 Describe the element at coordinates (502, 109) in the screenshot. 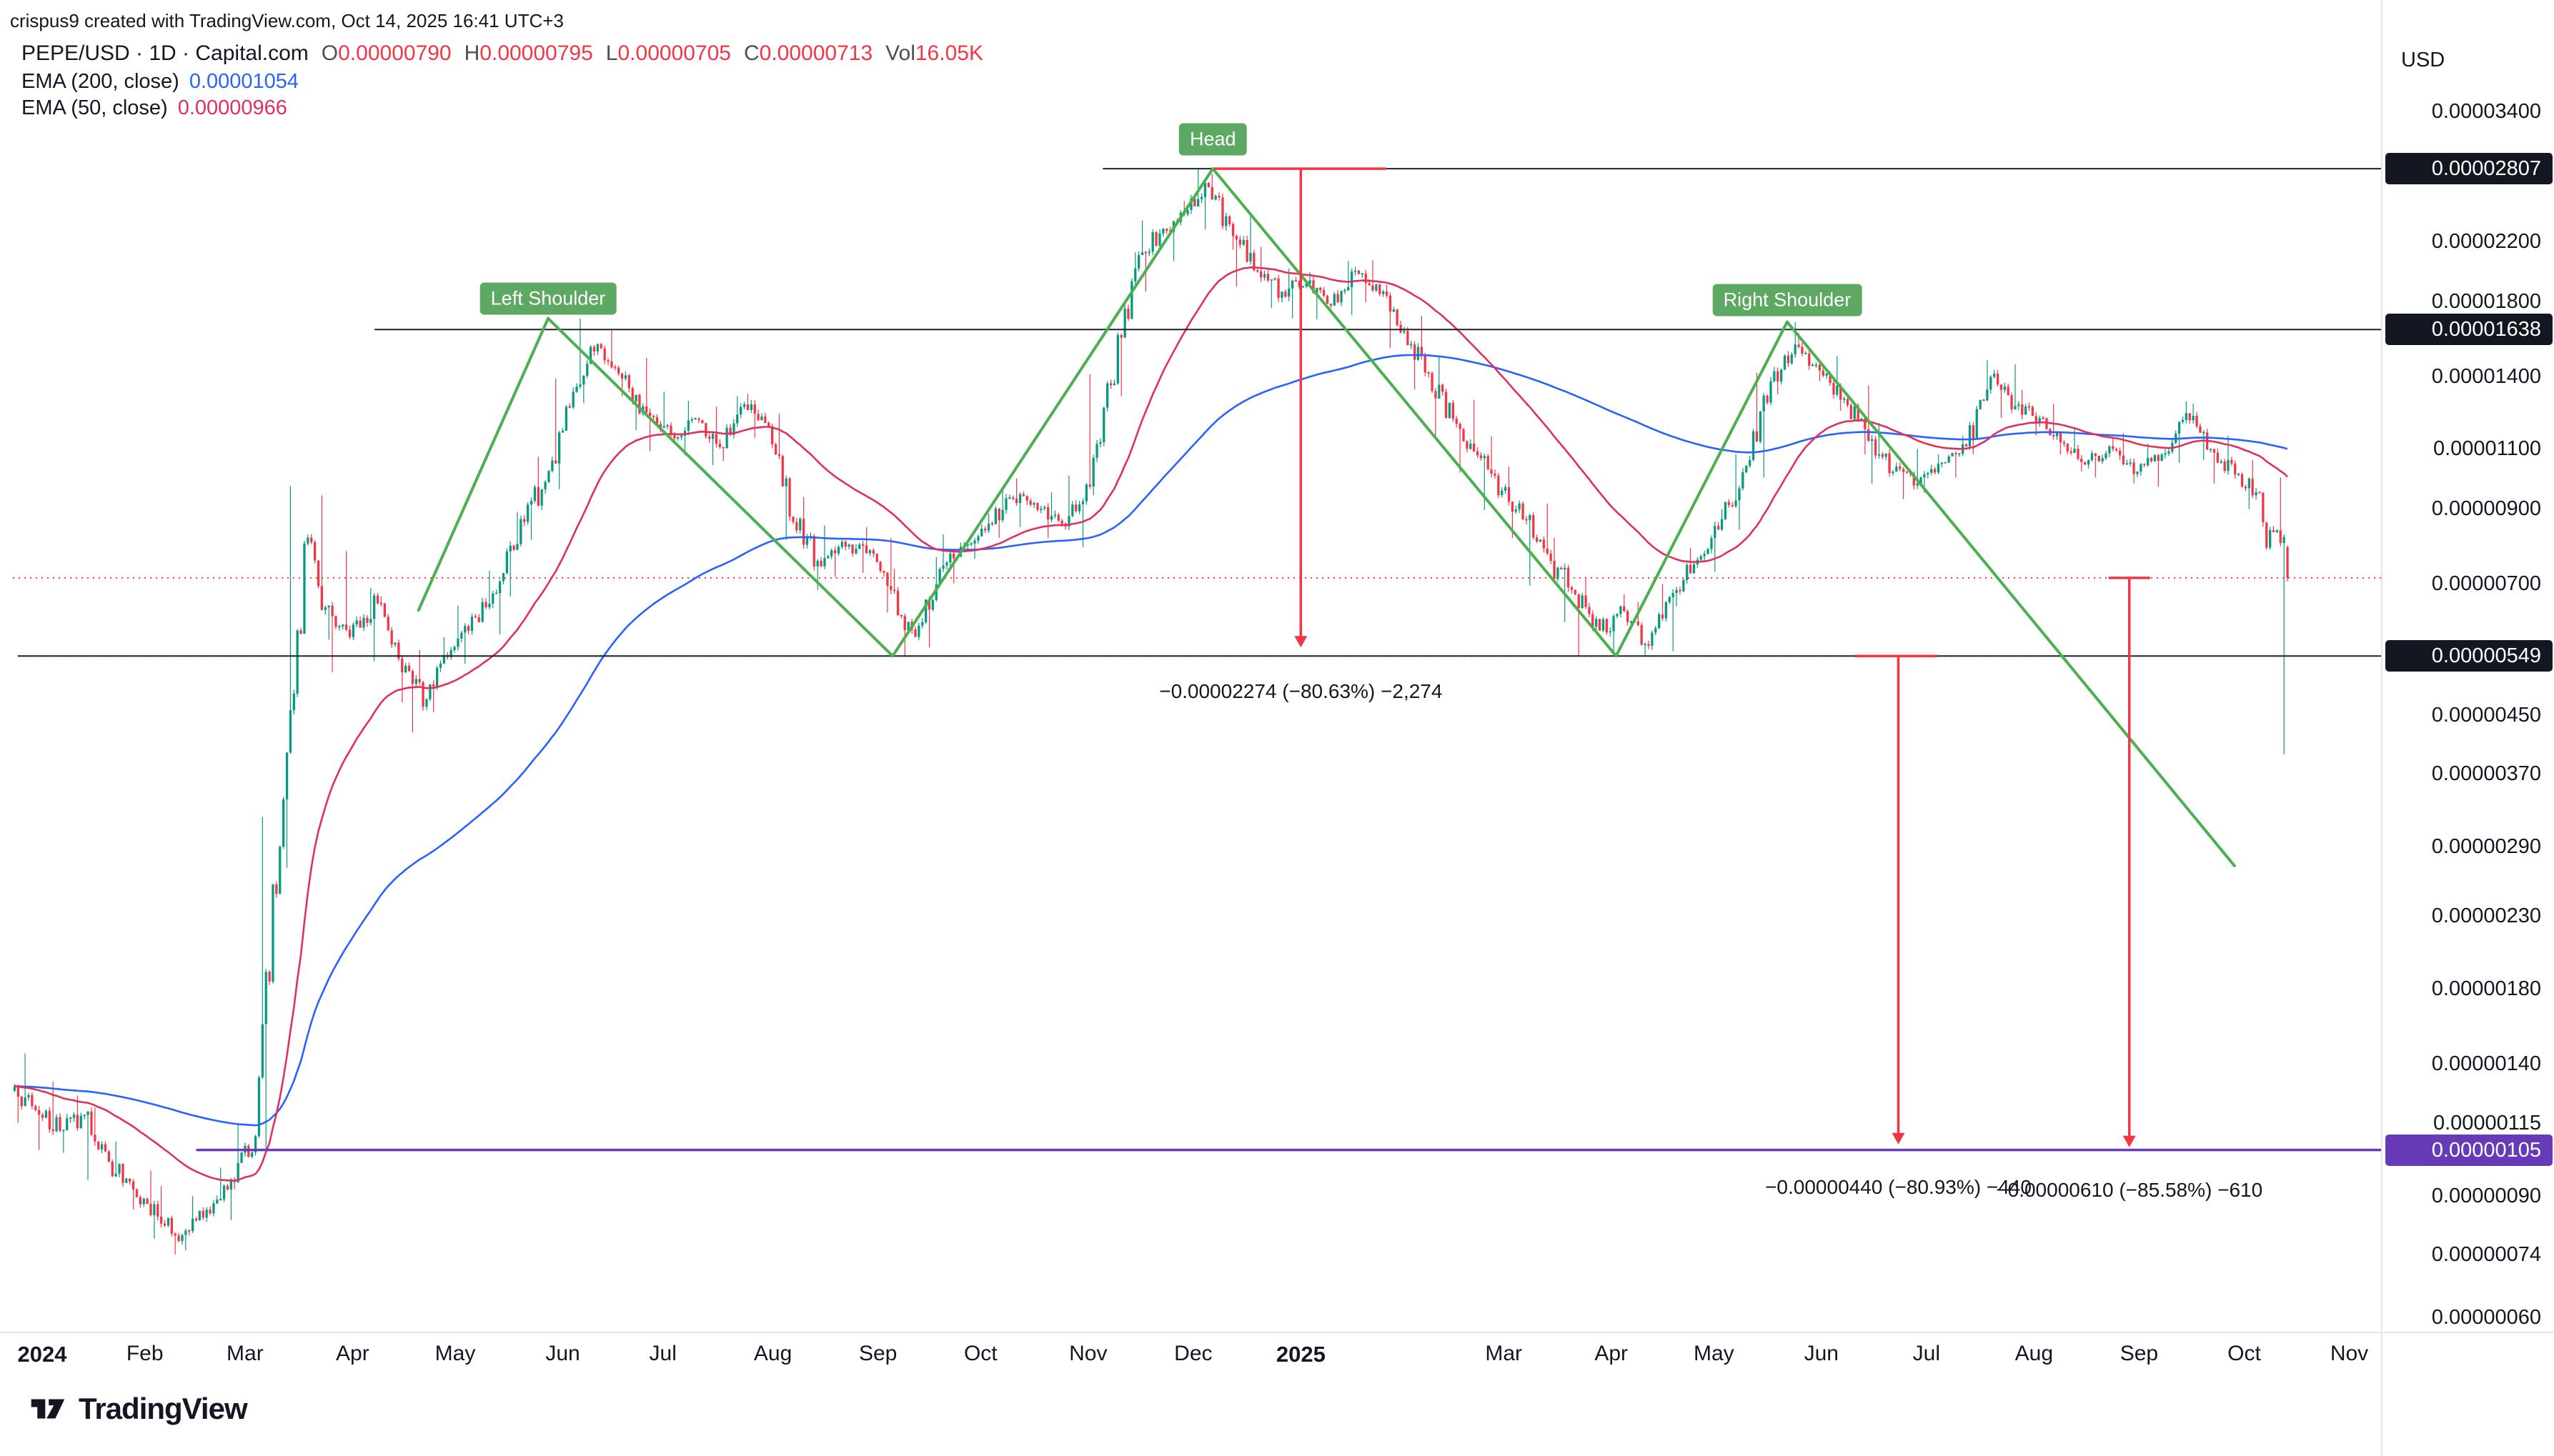

I see `ema50-legend-row: EMA (50, close) 0.00000966` at that location.